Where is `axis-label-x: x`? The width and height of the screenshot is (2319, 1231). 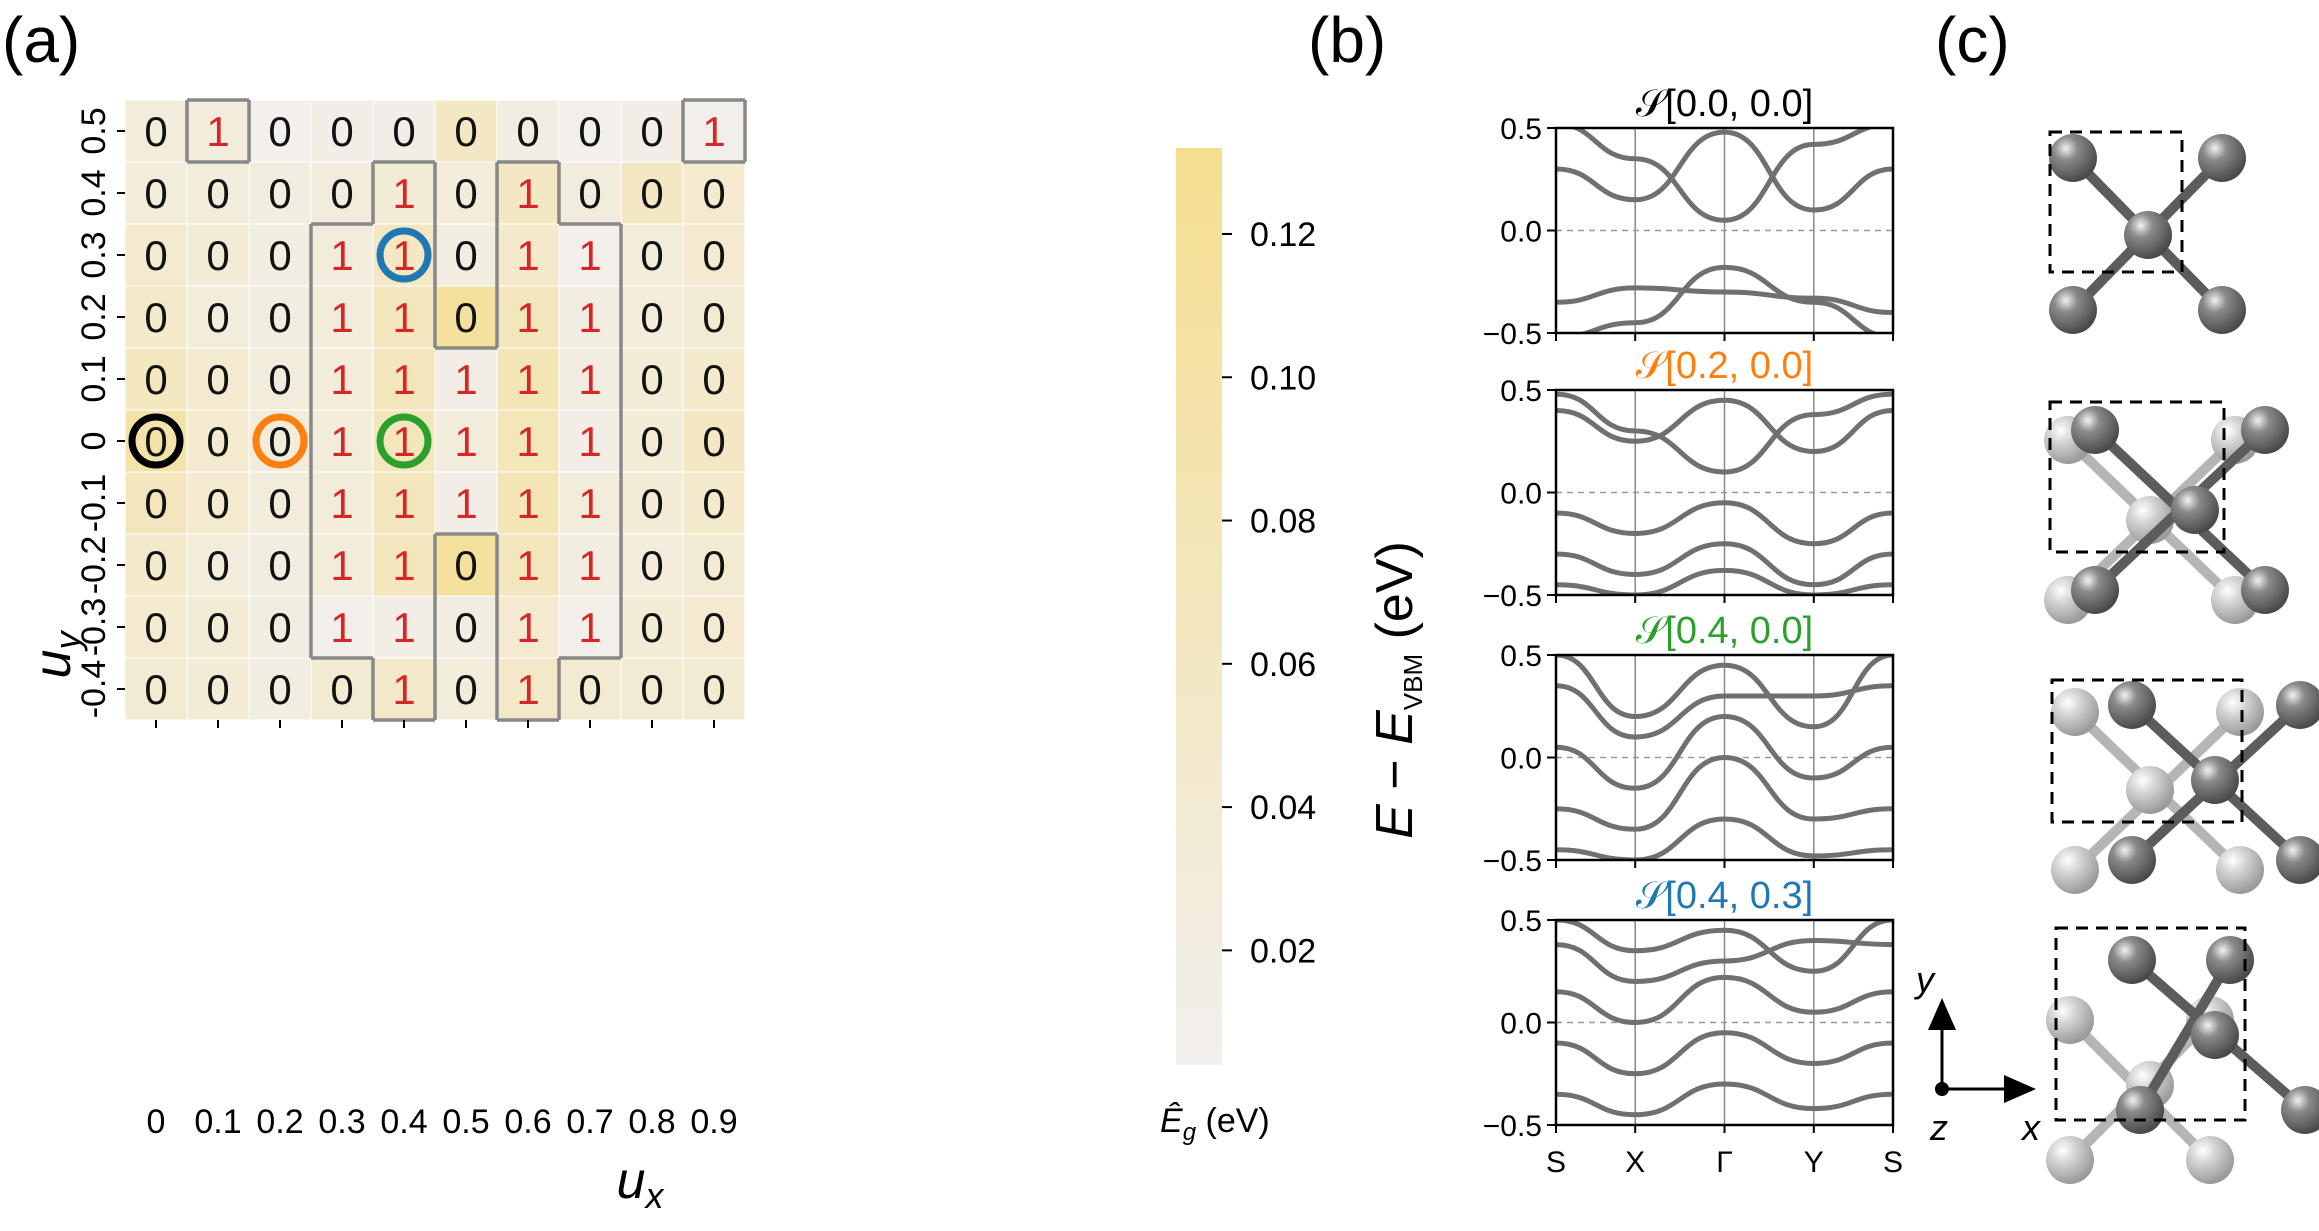 axis-label-x: x is located at coordinates (2031, 1127).